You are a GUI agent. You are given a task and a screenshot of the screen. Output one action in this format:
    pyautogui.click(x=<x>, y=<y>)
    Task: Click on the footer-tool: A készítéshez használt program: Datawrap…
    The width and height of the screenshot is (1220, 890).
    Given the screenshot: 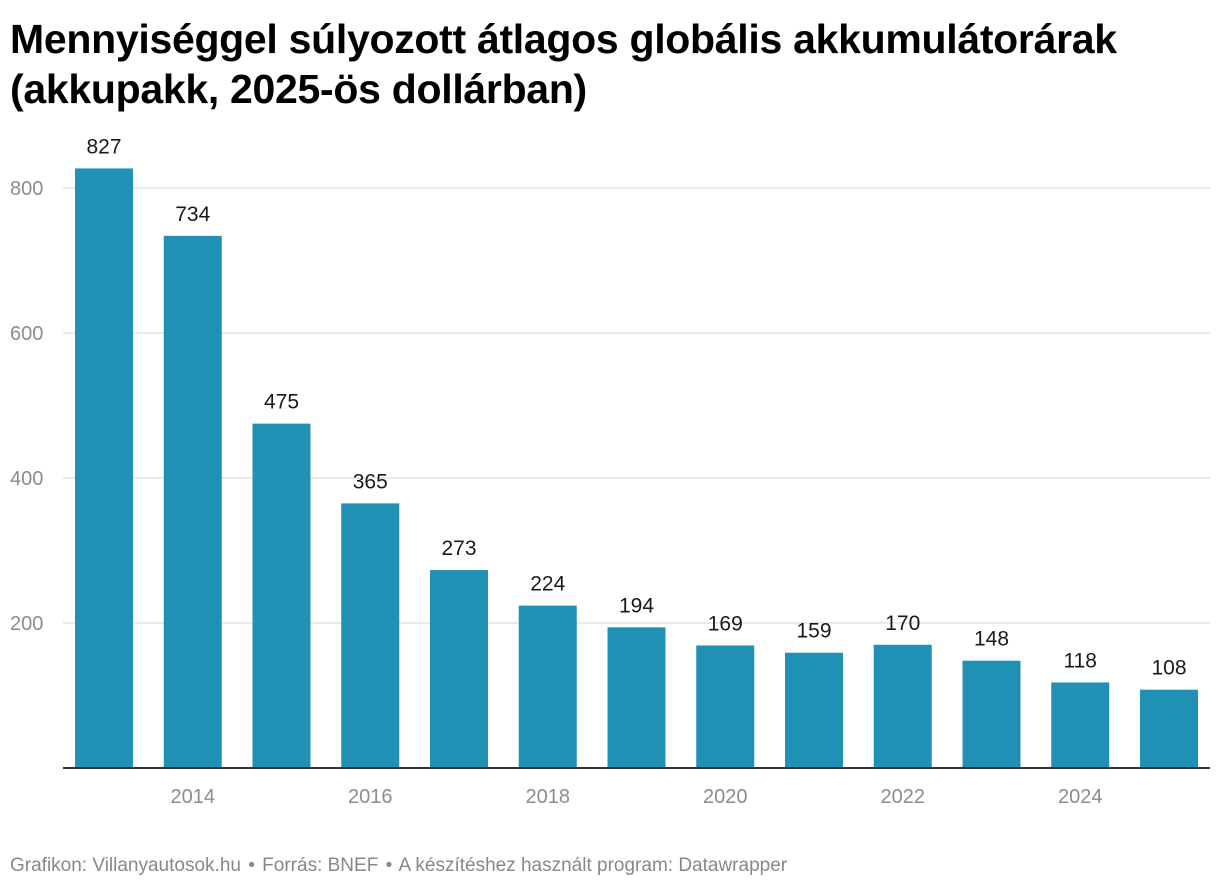 What is the action you would take?
    pyautogui.click(x=593, y=865)
    